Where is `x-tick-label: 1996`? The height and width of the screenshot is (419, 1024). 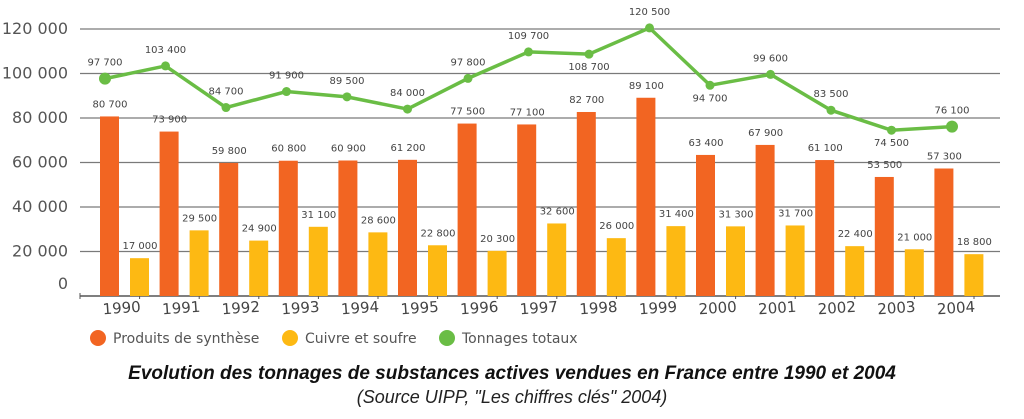
x-tick-label: 1996 is located at coordinates (479, 308).